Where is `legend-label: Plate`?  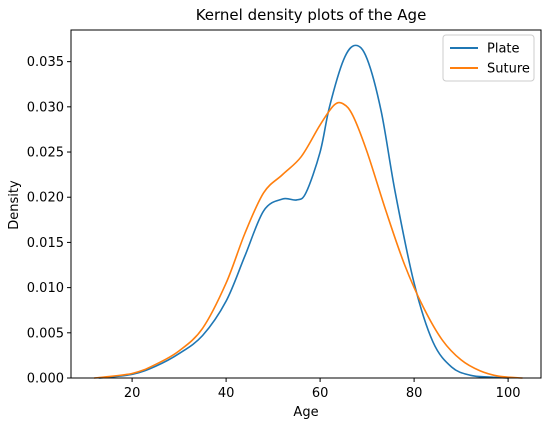
legend-label: Plate is located at coordinates (503, 49).